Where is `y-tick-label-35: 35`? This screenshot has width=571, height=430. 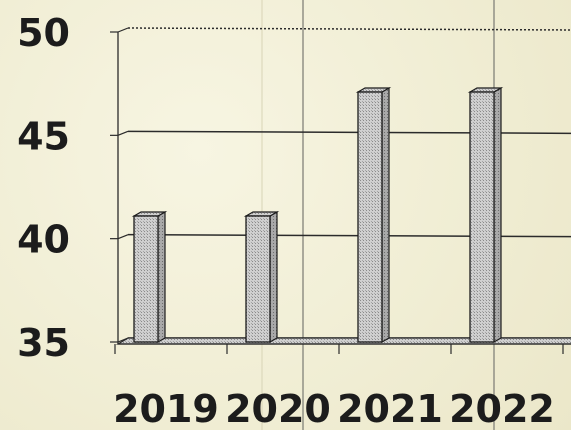 y-tick-label-35: 35 is located at coordinates (43, 343).